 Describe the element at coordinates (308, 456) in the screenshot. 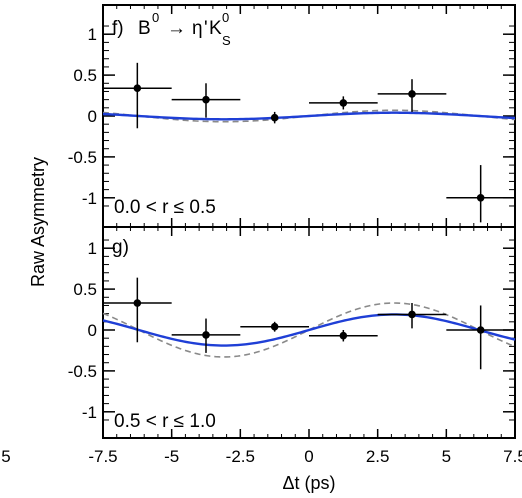

I see `x-tick-label: 0` at that location.